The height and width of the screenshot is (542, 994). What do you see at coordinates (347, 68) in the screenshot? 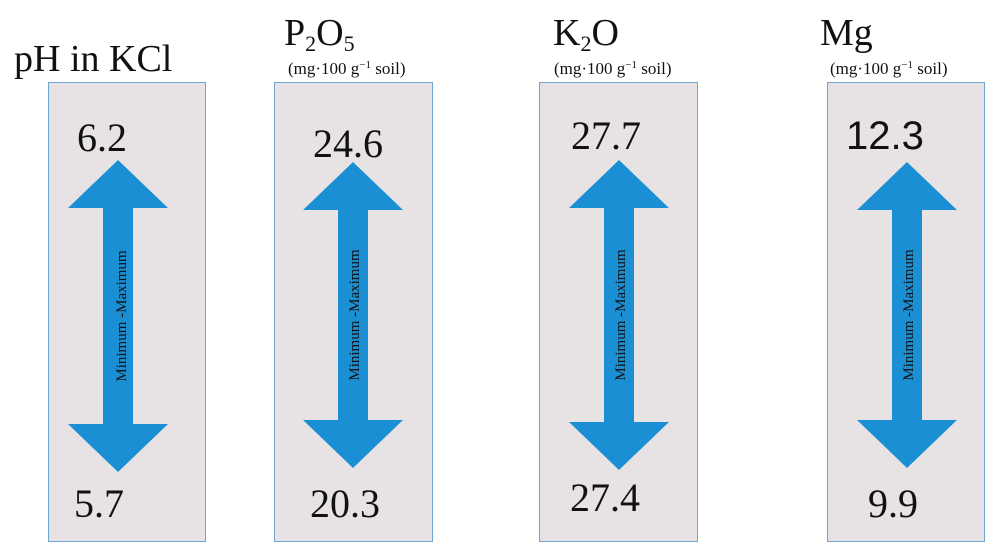
I see `panel-unit-p2o5: (mg·100 g−1 soil)` at bounding box center [347, 68].